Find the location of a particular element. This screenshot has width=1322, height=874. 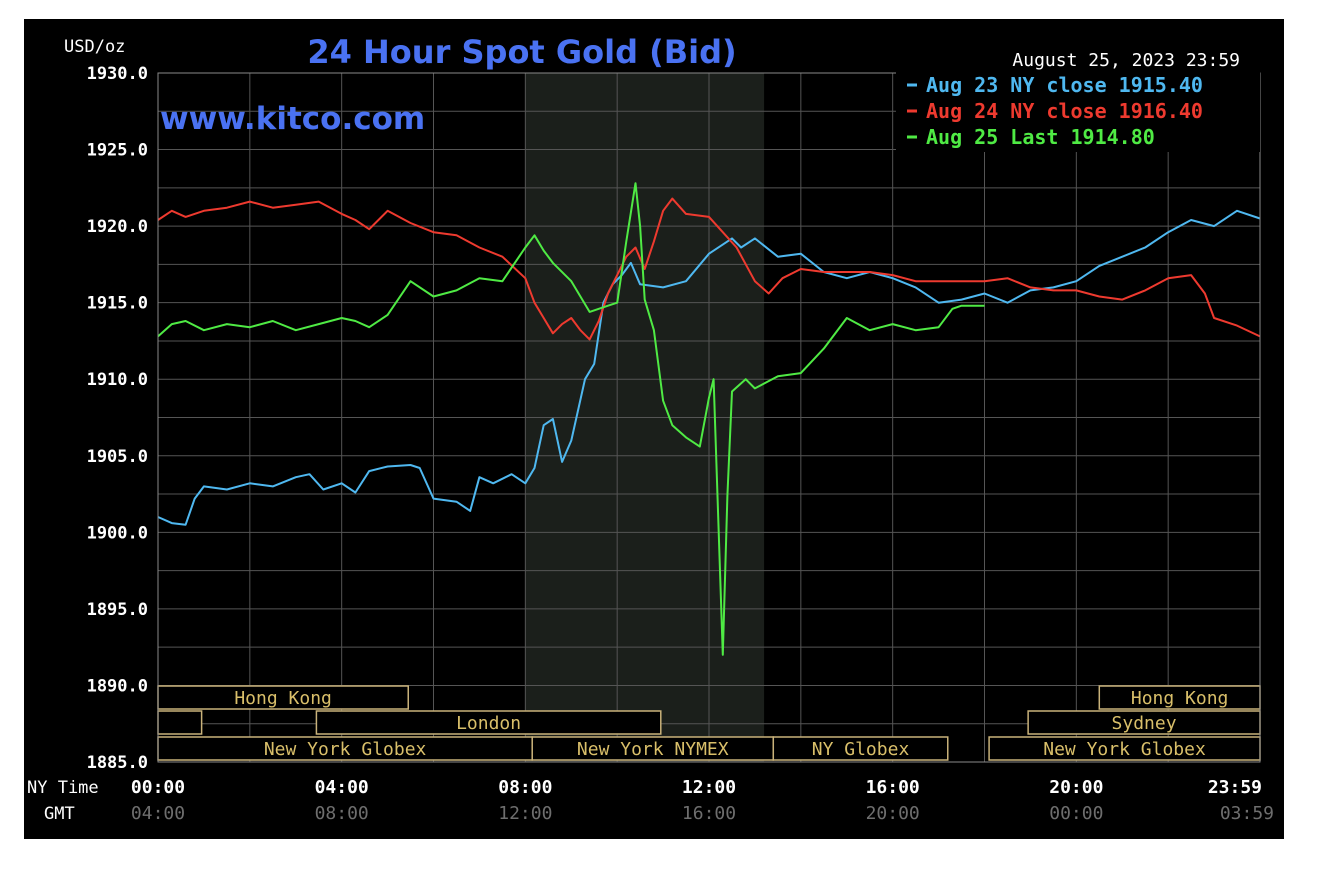

session-bar: NY Globex is located at coordinates (860, 748).